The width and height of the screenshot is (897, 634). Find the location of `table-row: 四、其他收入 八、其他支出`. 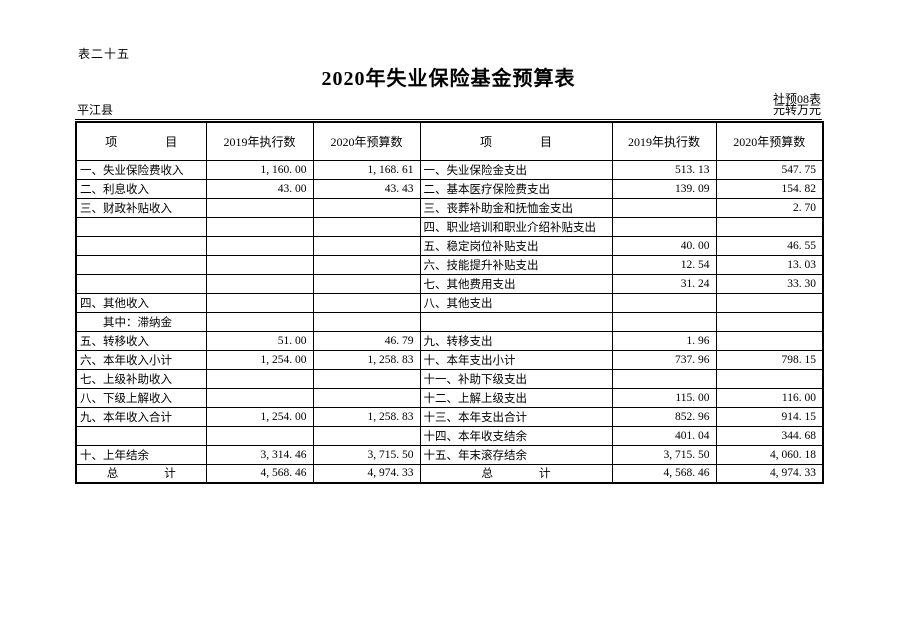

table-row: 四、其他收入 八、其他支出 is located at coordinates (449, 302).